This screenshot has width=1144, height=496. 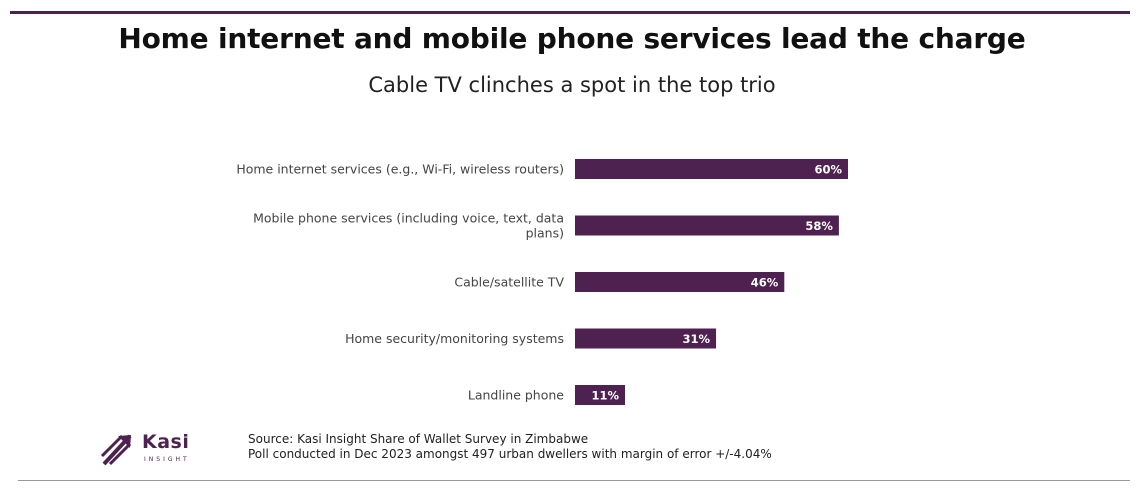 I want to click on logo-name: Kasi, so click(x=166, y=442).